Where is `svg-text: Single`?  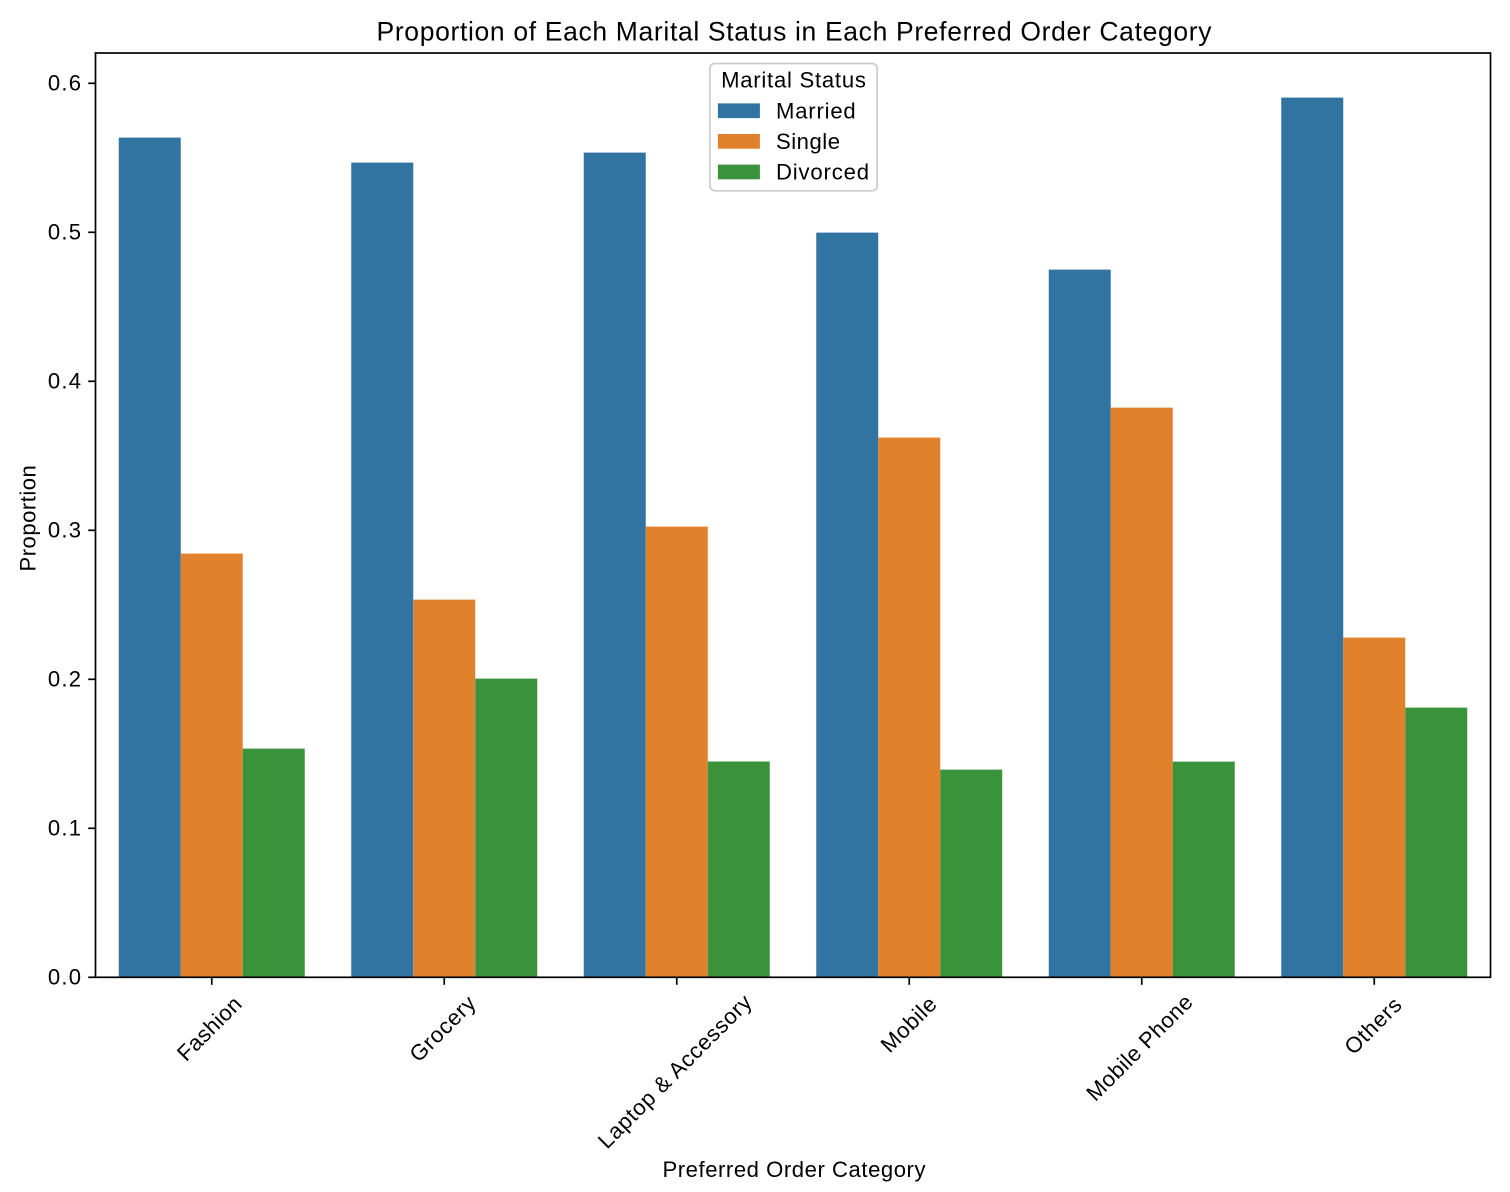
svg-text: Single is located at coordinates (808, 141).